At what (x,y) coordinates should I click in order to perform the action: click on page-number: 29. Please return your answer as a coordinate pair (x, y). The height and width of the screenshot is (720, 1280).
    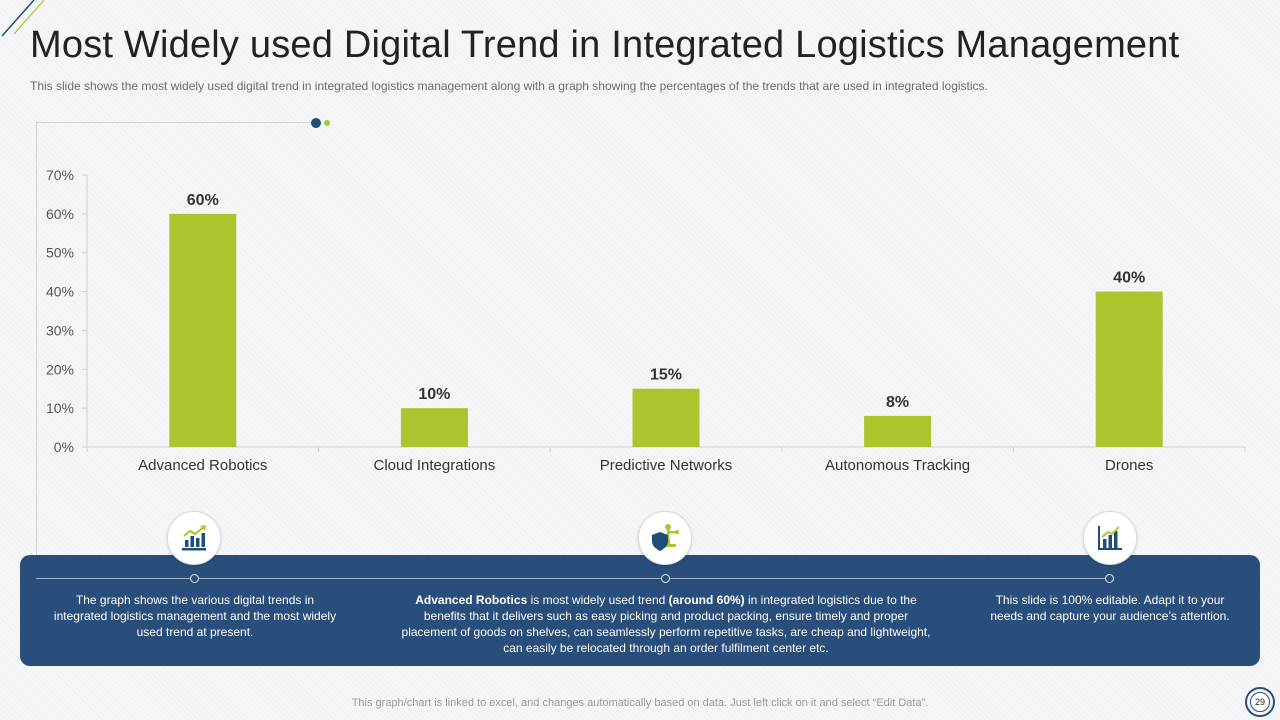
    Looking at the image, I should click on (1260, 702).